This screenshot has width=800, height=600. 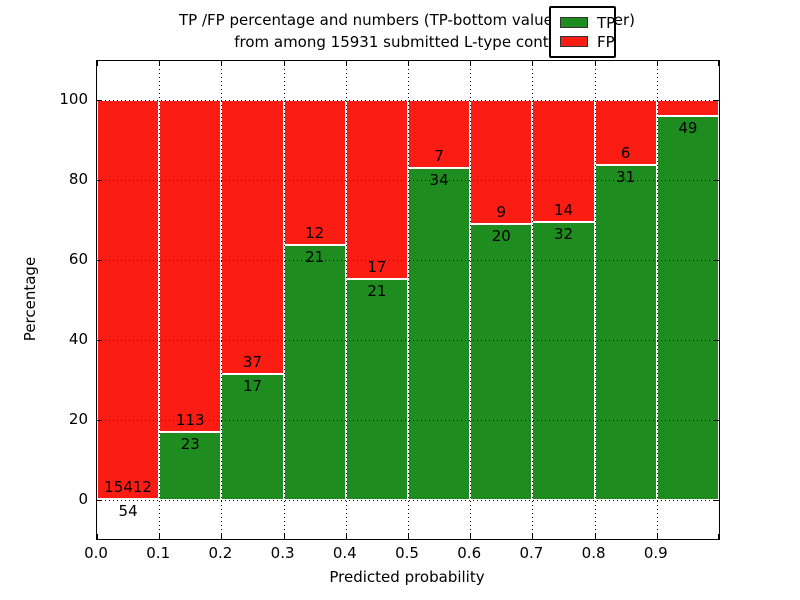 I want to click on legend: TP FP, so click(x=582, y=32).